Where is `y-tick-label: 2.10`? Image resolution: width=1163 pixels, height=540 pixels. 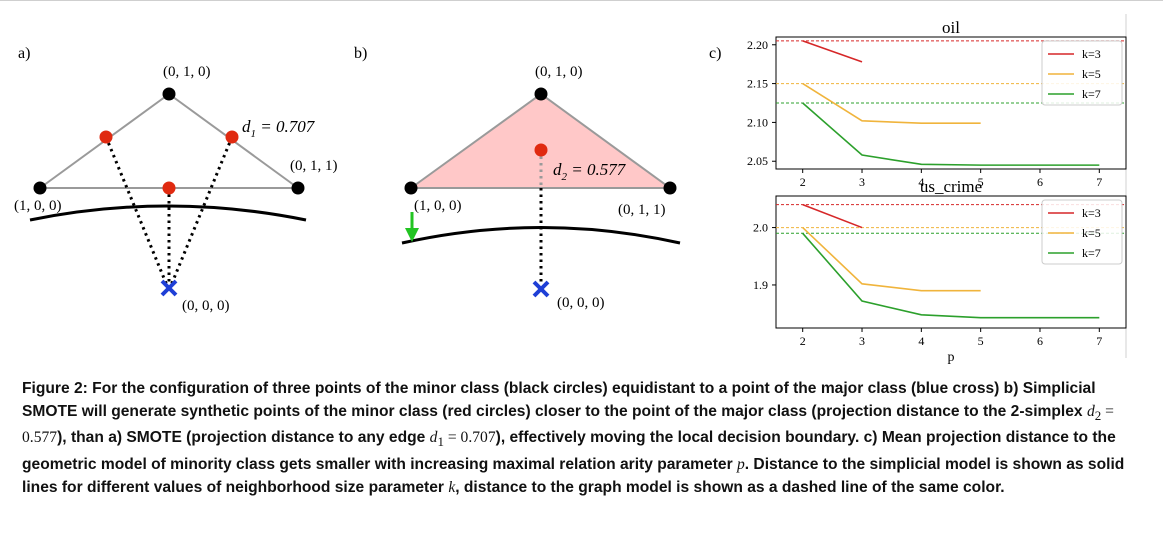 y-tick-label: 2.10 is located at coordinates (757, 122).